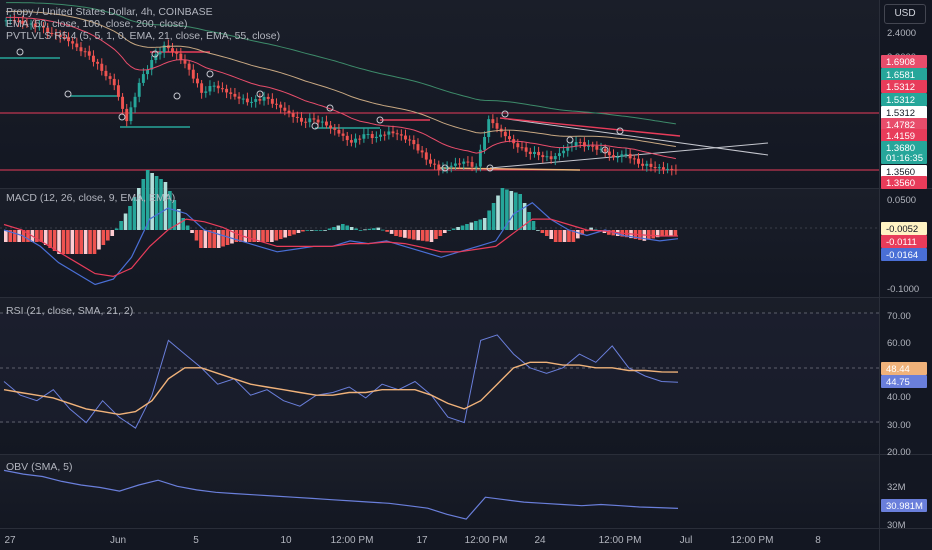  What do you see at coordinates (70, 311) in the screenshot?
I see `rsi-legend: RSI (21, close, SMA, 21, 2)` at bounding box center [70, 311].